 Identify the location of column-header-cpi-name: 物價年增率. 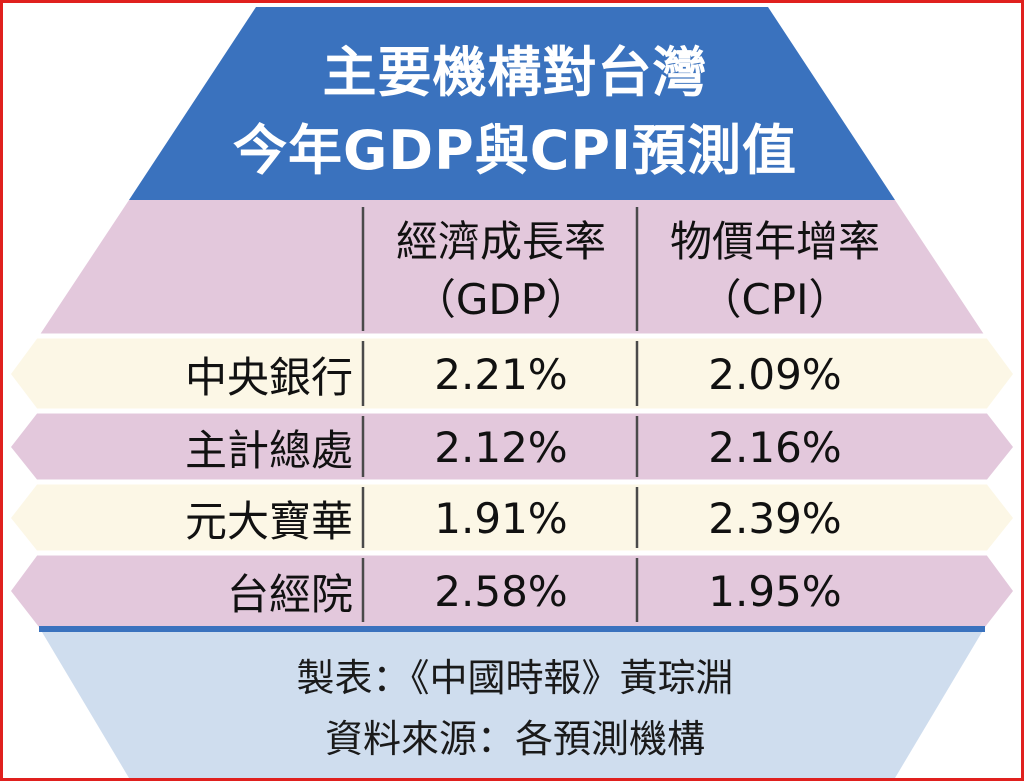
(774, 241).